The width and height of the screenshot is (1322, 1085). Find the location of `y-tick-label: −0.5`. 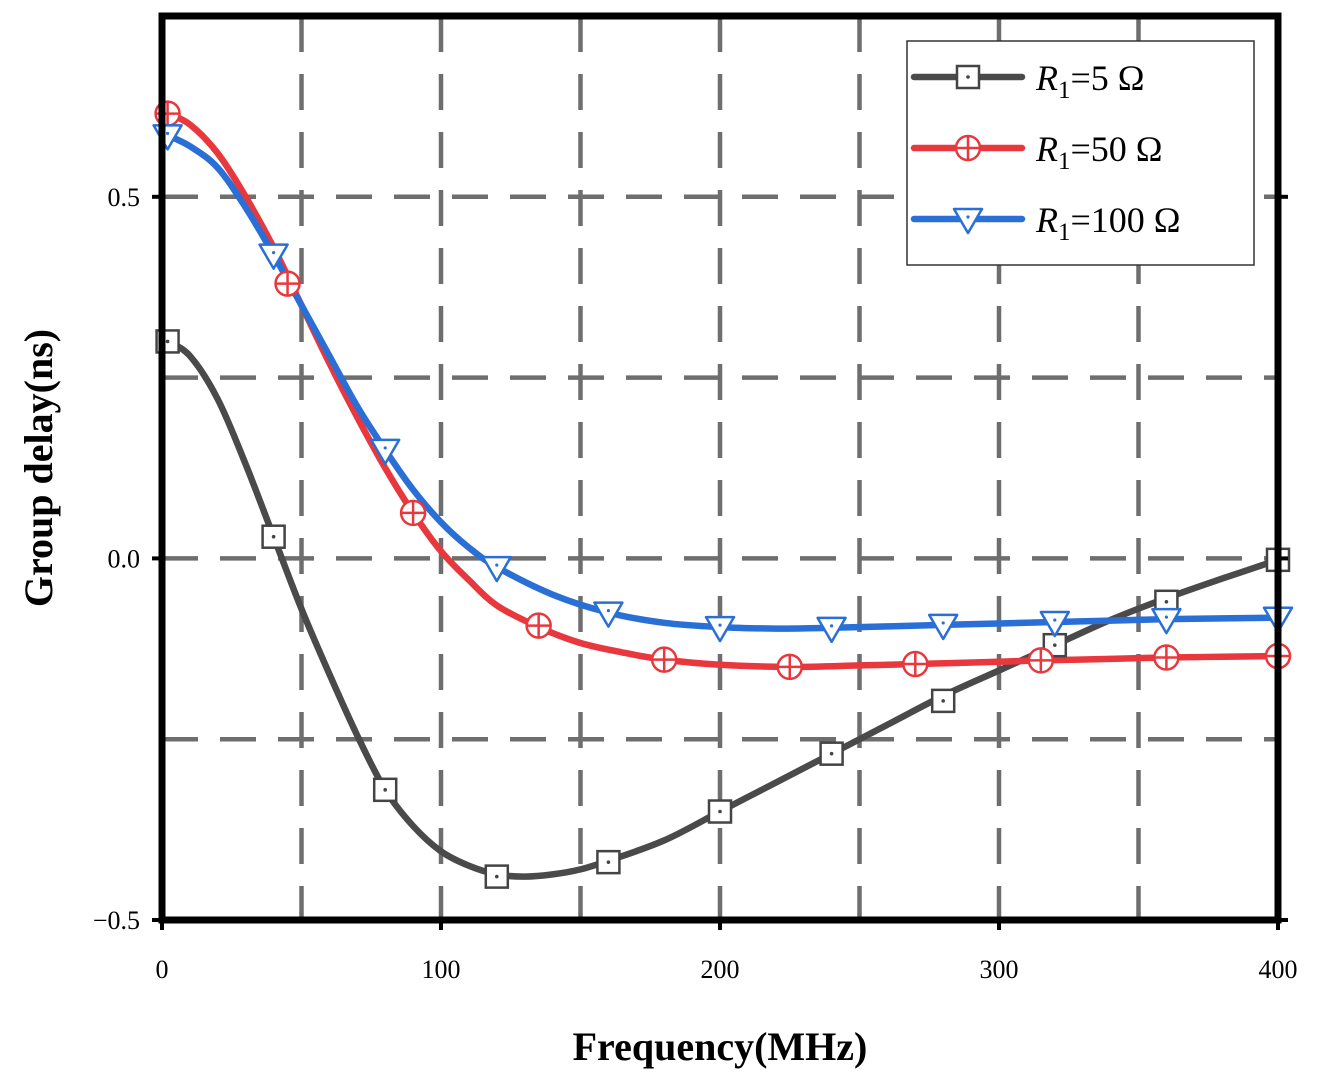

y-tick-label: −0.5 is located at coordinates (116, 920).